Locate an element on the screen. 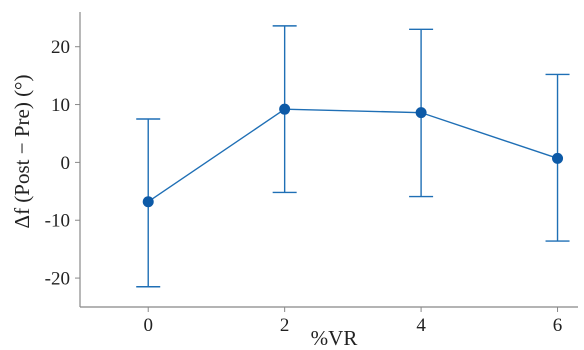  x-tick-label: 6 is located at coordinates (558, 325).